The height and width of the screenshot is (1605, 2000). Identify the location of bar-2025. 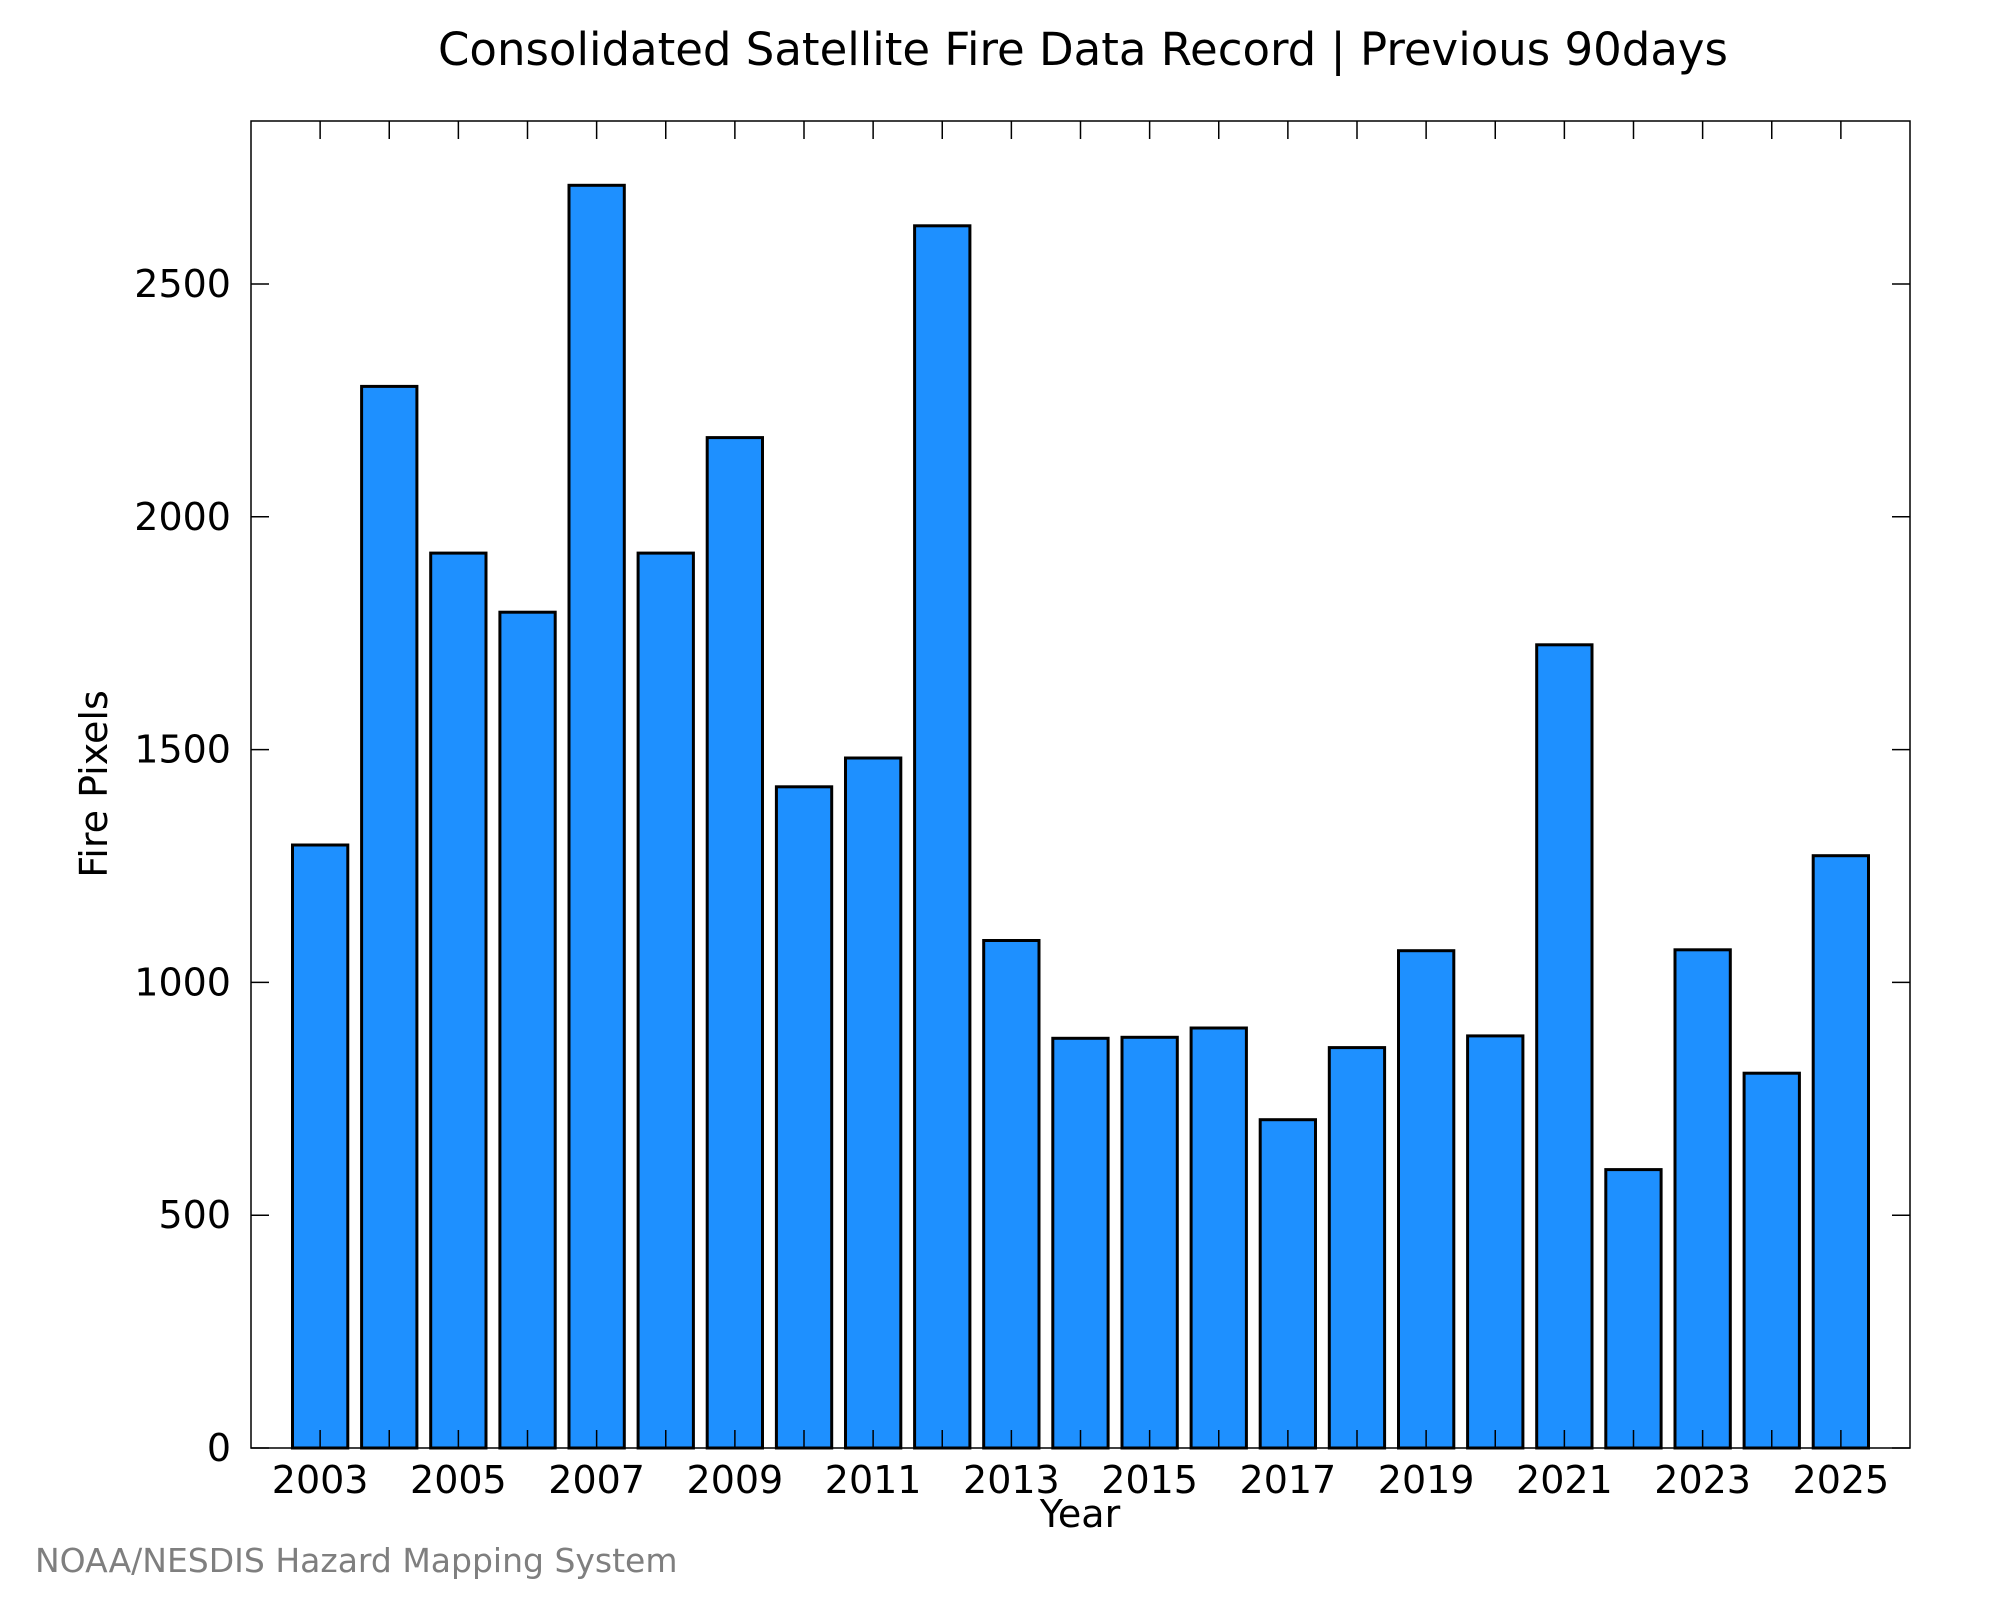
(1840, 1152).